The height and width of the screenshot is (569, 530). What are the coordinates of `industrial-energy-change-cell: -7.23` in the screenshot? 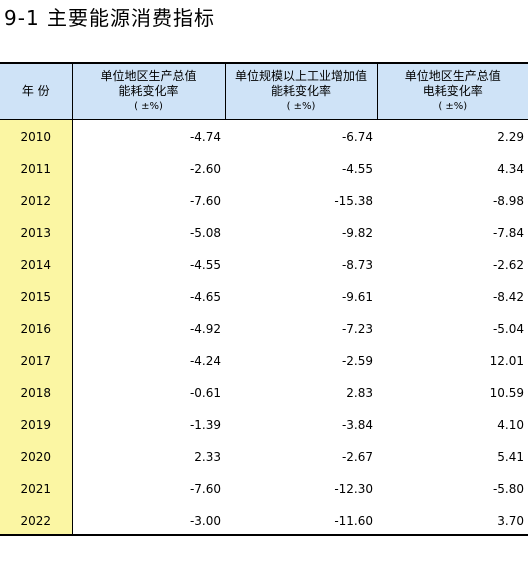 It's located at (357, 329).